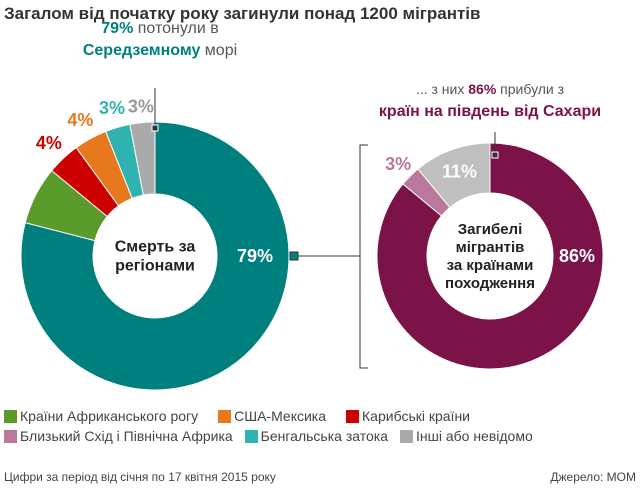  What do you see at coordinates (490, 229) in the screenshot?
I see `center-label: Загибелі` at bounding box center [490, 229].